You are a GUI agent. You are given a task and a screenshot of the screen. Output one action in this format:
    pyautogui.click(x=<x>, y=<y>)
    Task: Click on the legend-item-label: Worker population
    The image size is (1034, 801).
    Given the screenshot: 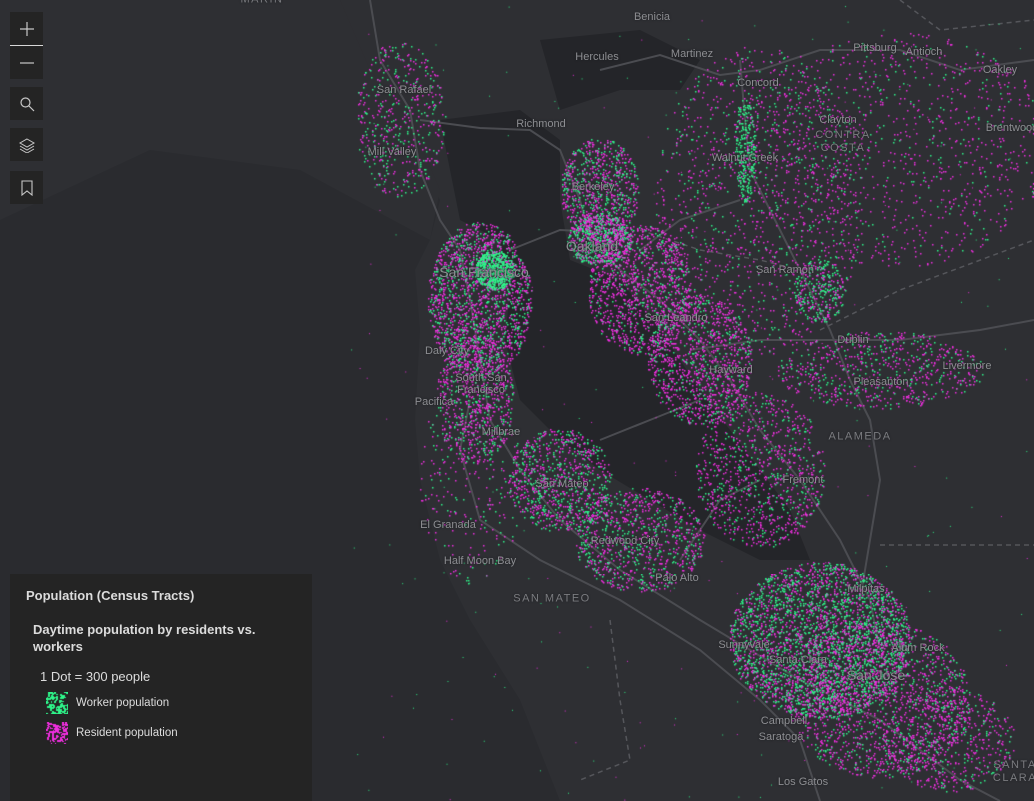 What is the action you would take?
    pyautogui.click(x=123, y=703)
    